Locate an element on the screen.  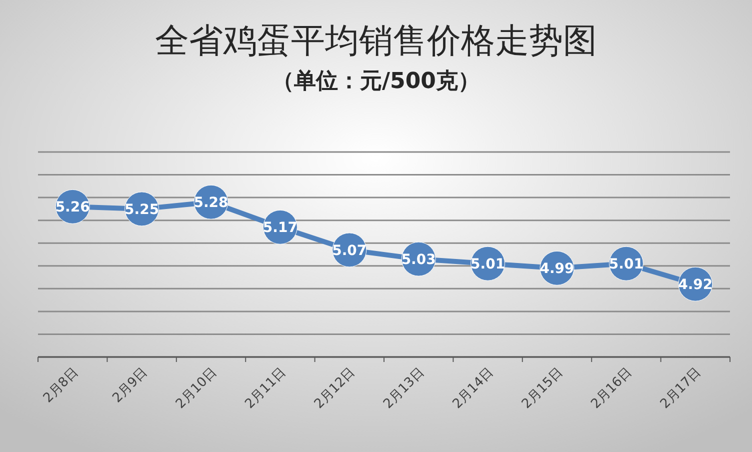
x-tick-label: 2月9日 is located at coordinates (130, 385).